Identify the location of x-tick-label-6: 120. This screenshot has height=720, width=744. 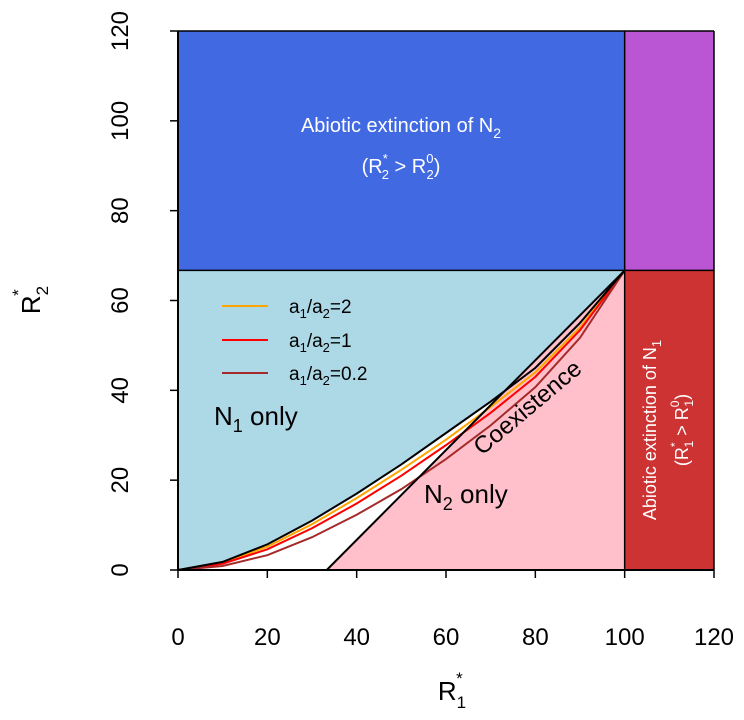
(714, 637).